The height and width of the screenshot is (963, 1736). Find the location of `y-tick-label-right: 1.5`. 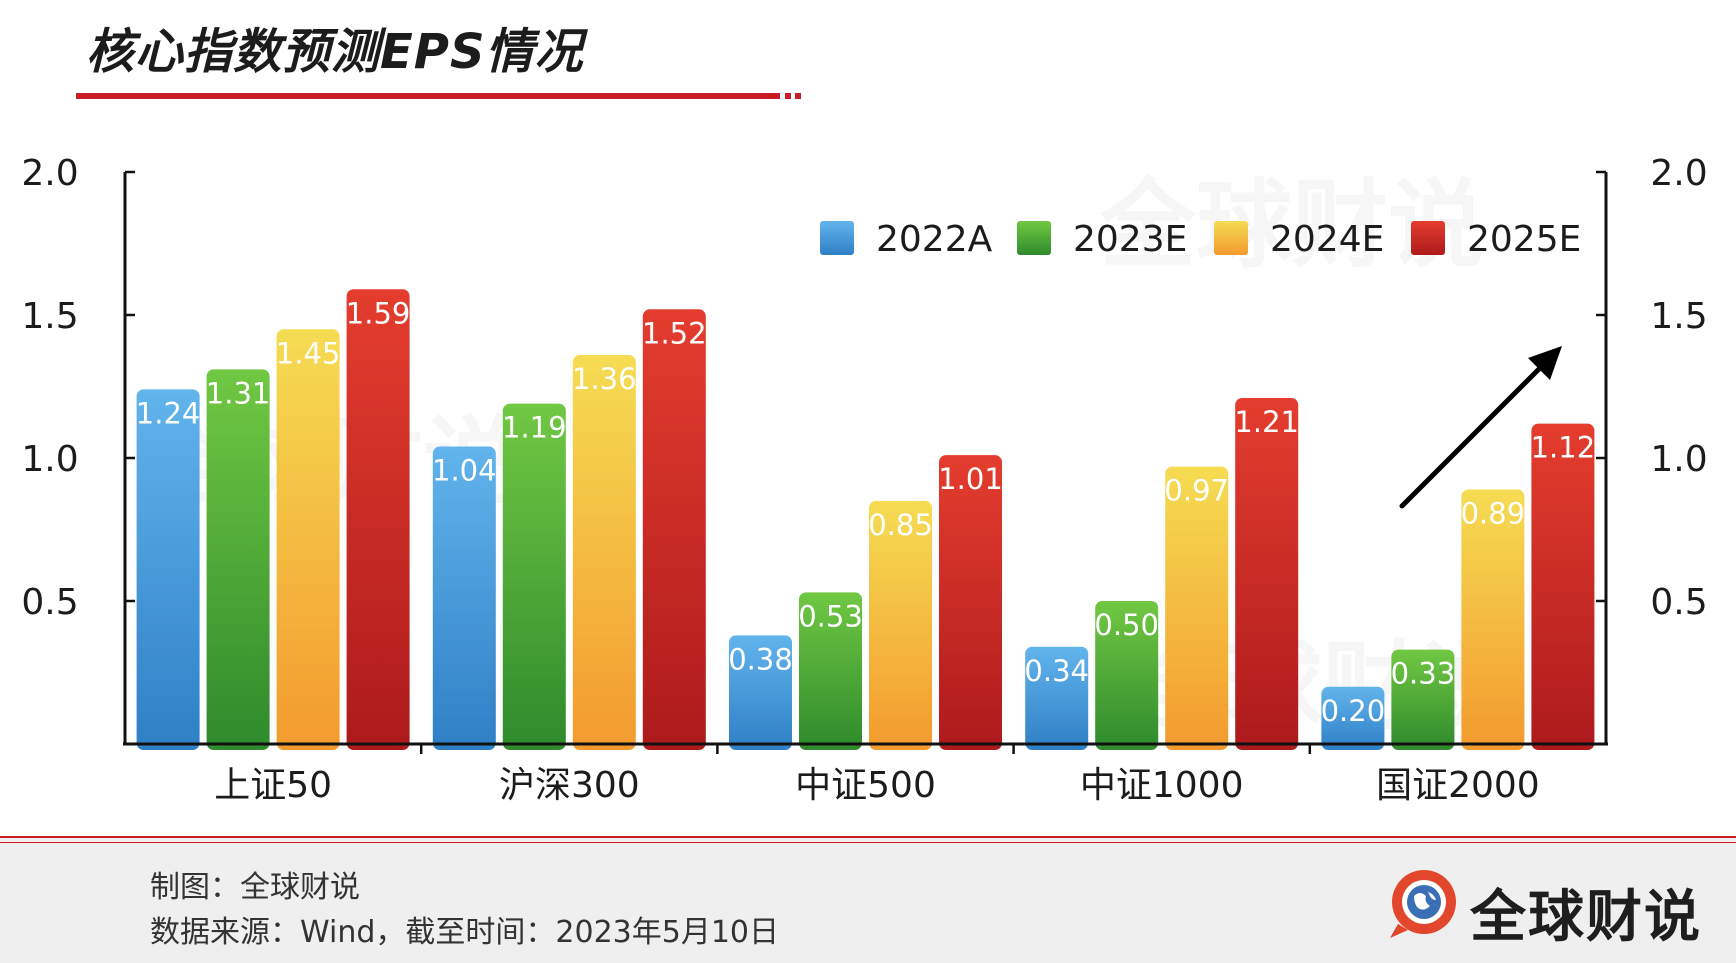

y-tick-label-right: 1.5 is located at coordinates (1678, 316).